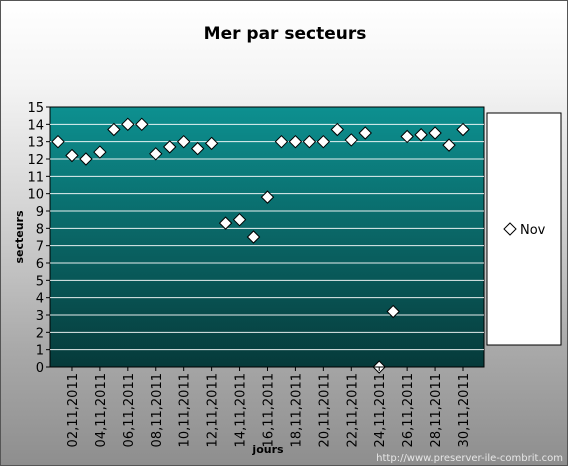 The width and height of the screenshot is (568, 466). Describe the element at coordinates (40, 247) in the screenshot. I see `y-tick-label: 7` at that location.